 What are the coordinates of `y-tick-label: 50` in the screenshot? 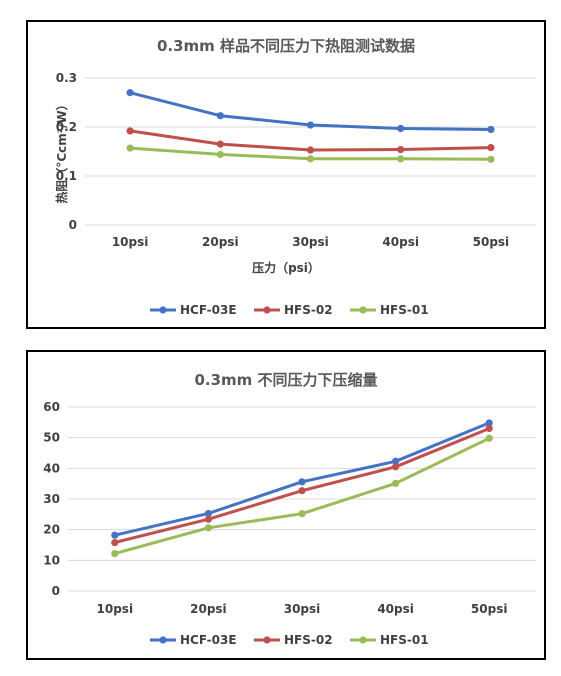 It's located at (51, 438).